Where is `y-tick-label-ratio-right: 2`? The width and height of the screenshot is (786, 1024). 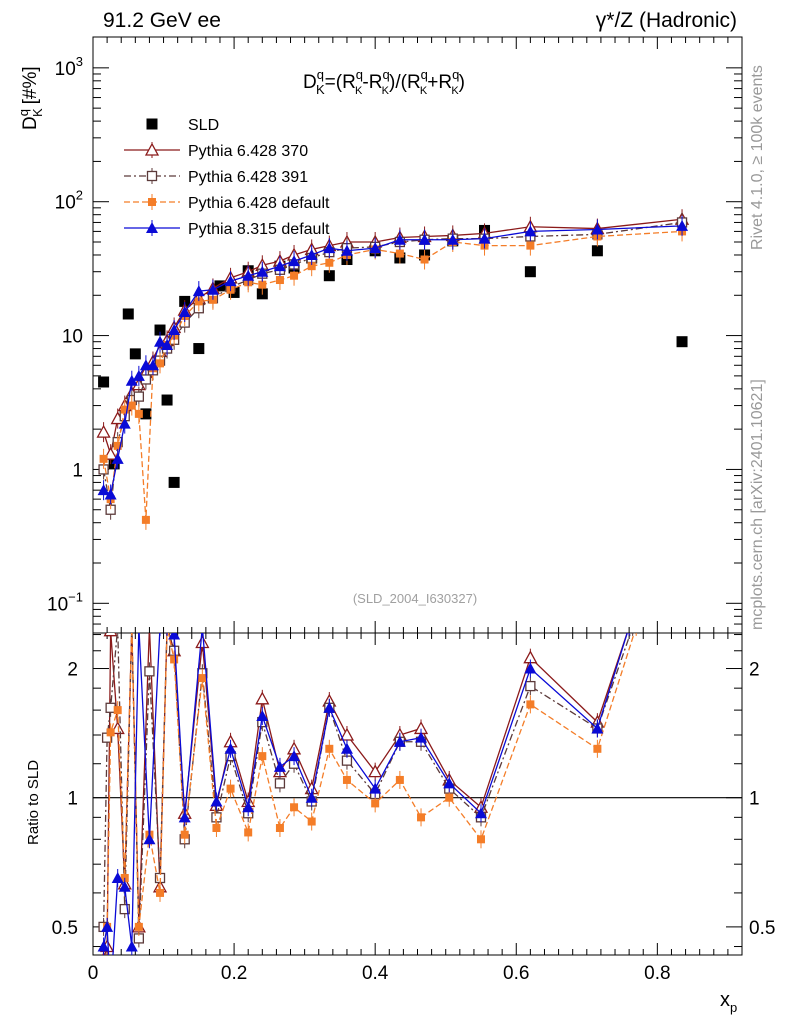
y-tick-label-ratio-right: 2 is located at coordinates (754, 670).